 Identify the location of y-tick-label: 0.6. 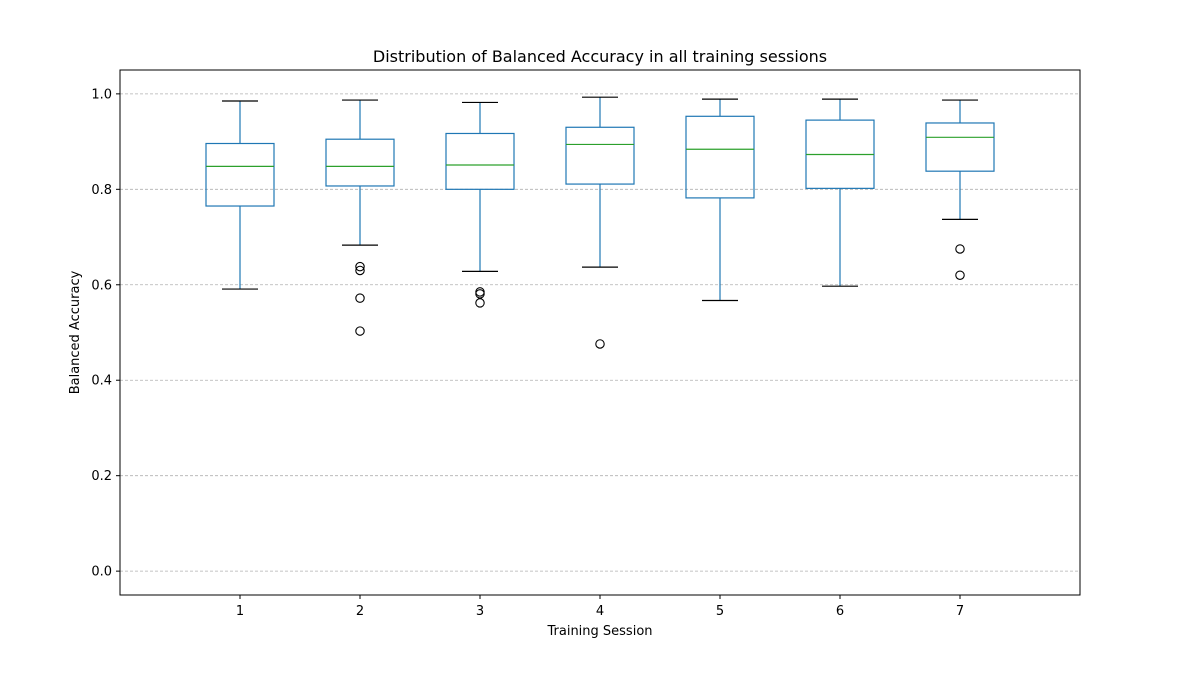
(101, 285).